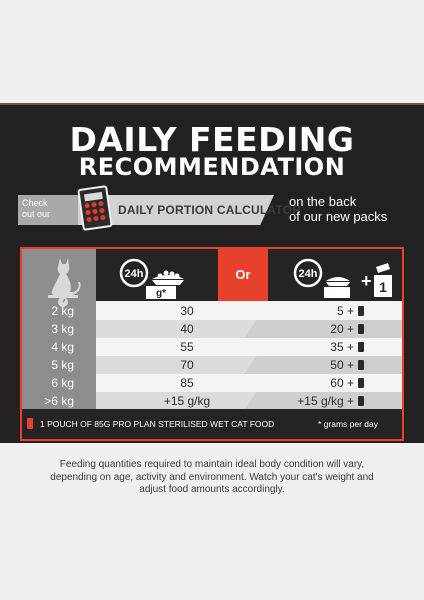 Image resolution: width=424 pixels, height=600 pixels. What do you see at coordinates (323, 201) in the screenshot?
I see `promo-line-1: on the back` at bounding box center [323, 201].